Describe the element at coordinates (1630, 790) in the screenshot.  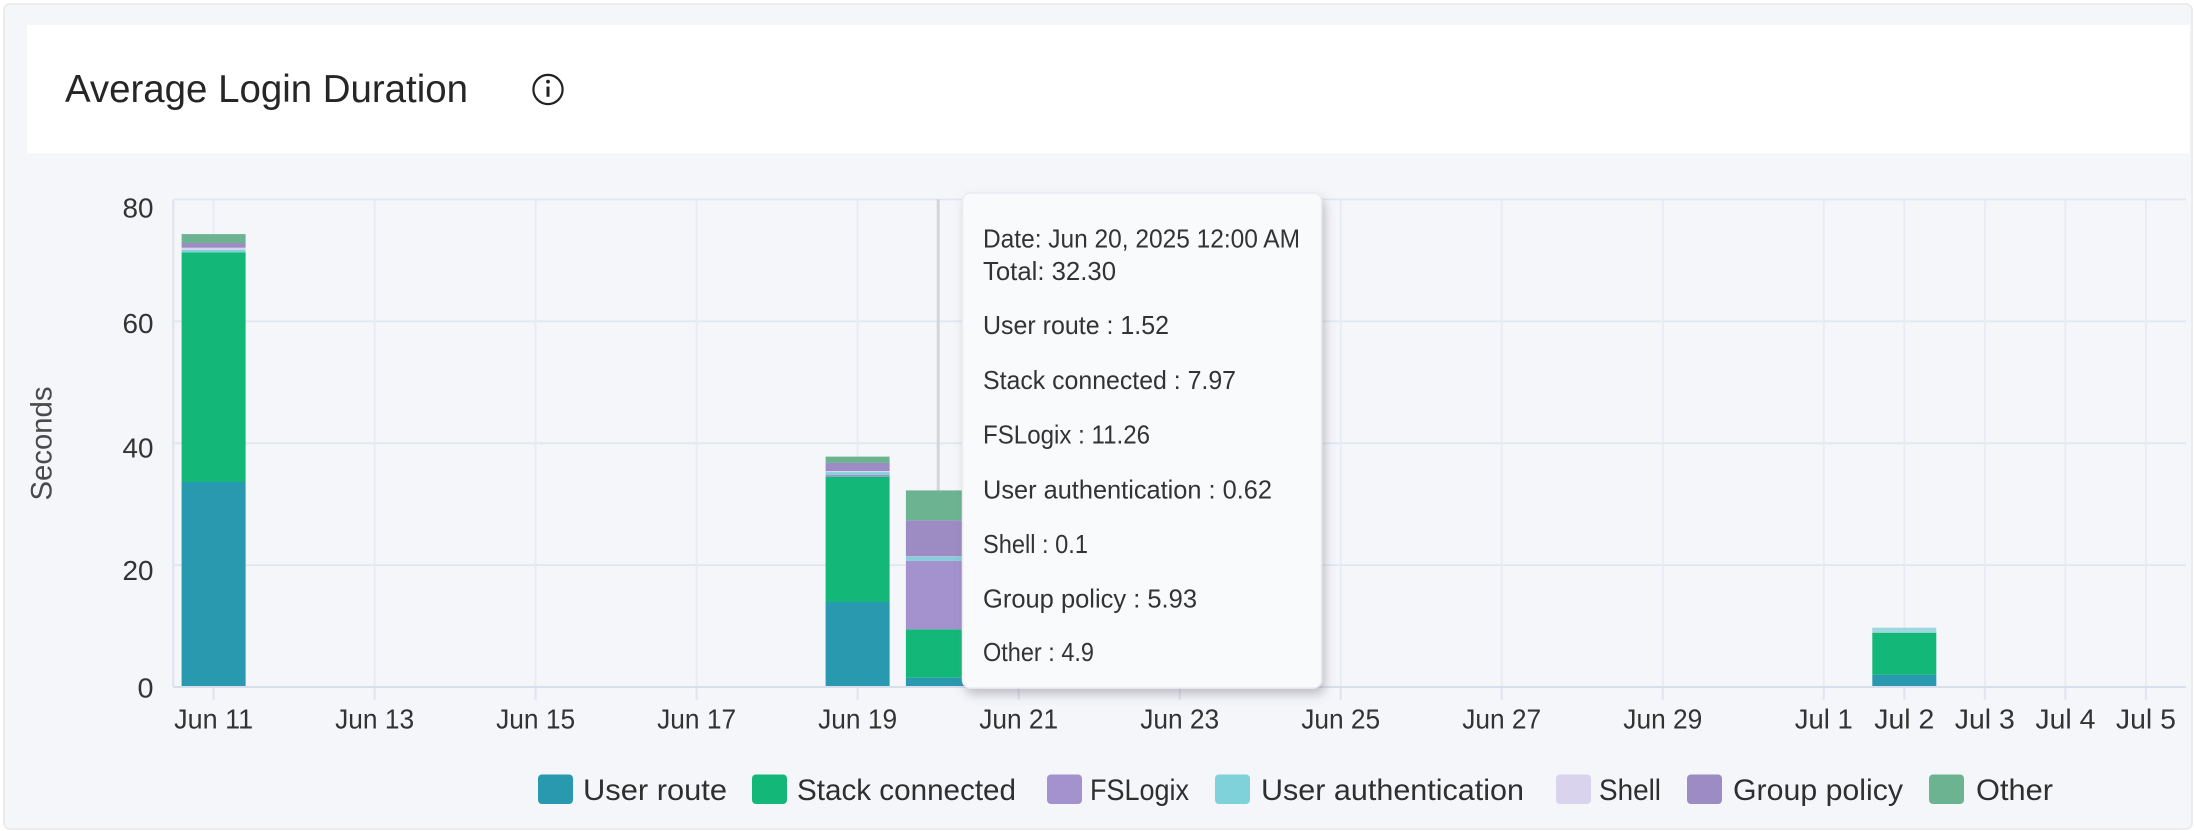
I see `svg-text: Shell` at that location.